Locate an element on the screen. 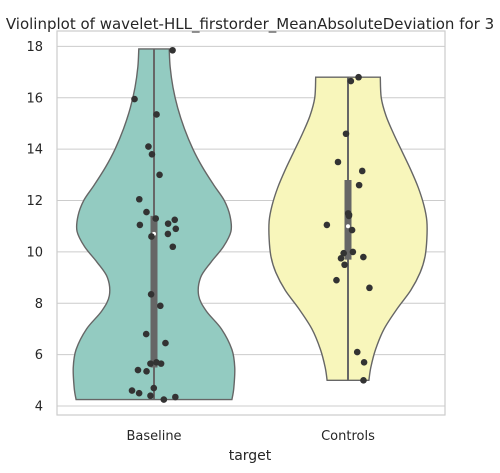 The height and width of the screenshot is (473, 500). y-tick-label: 4 is located at coordinates (39, 407).